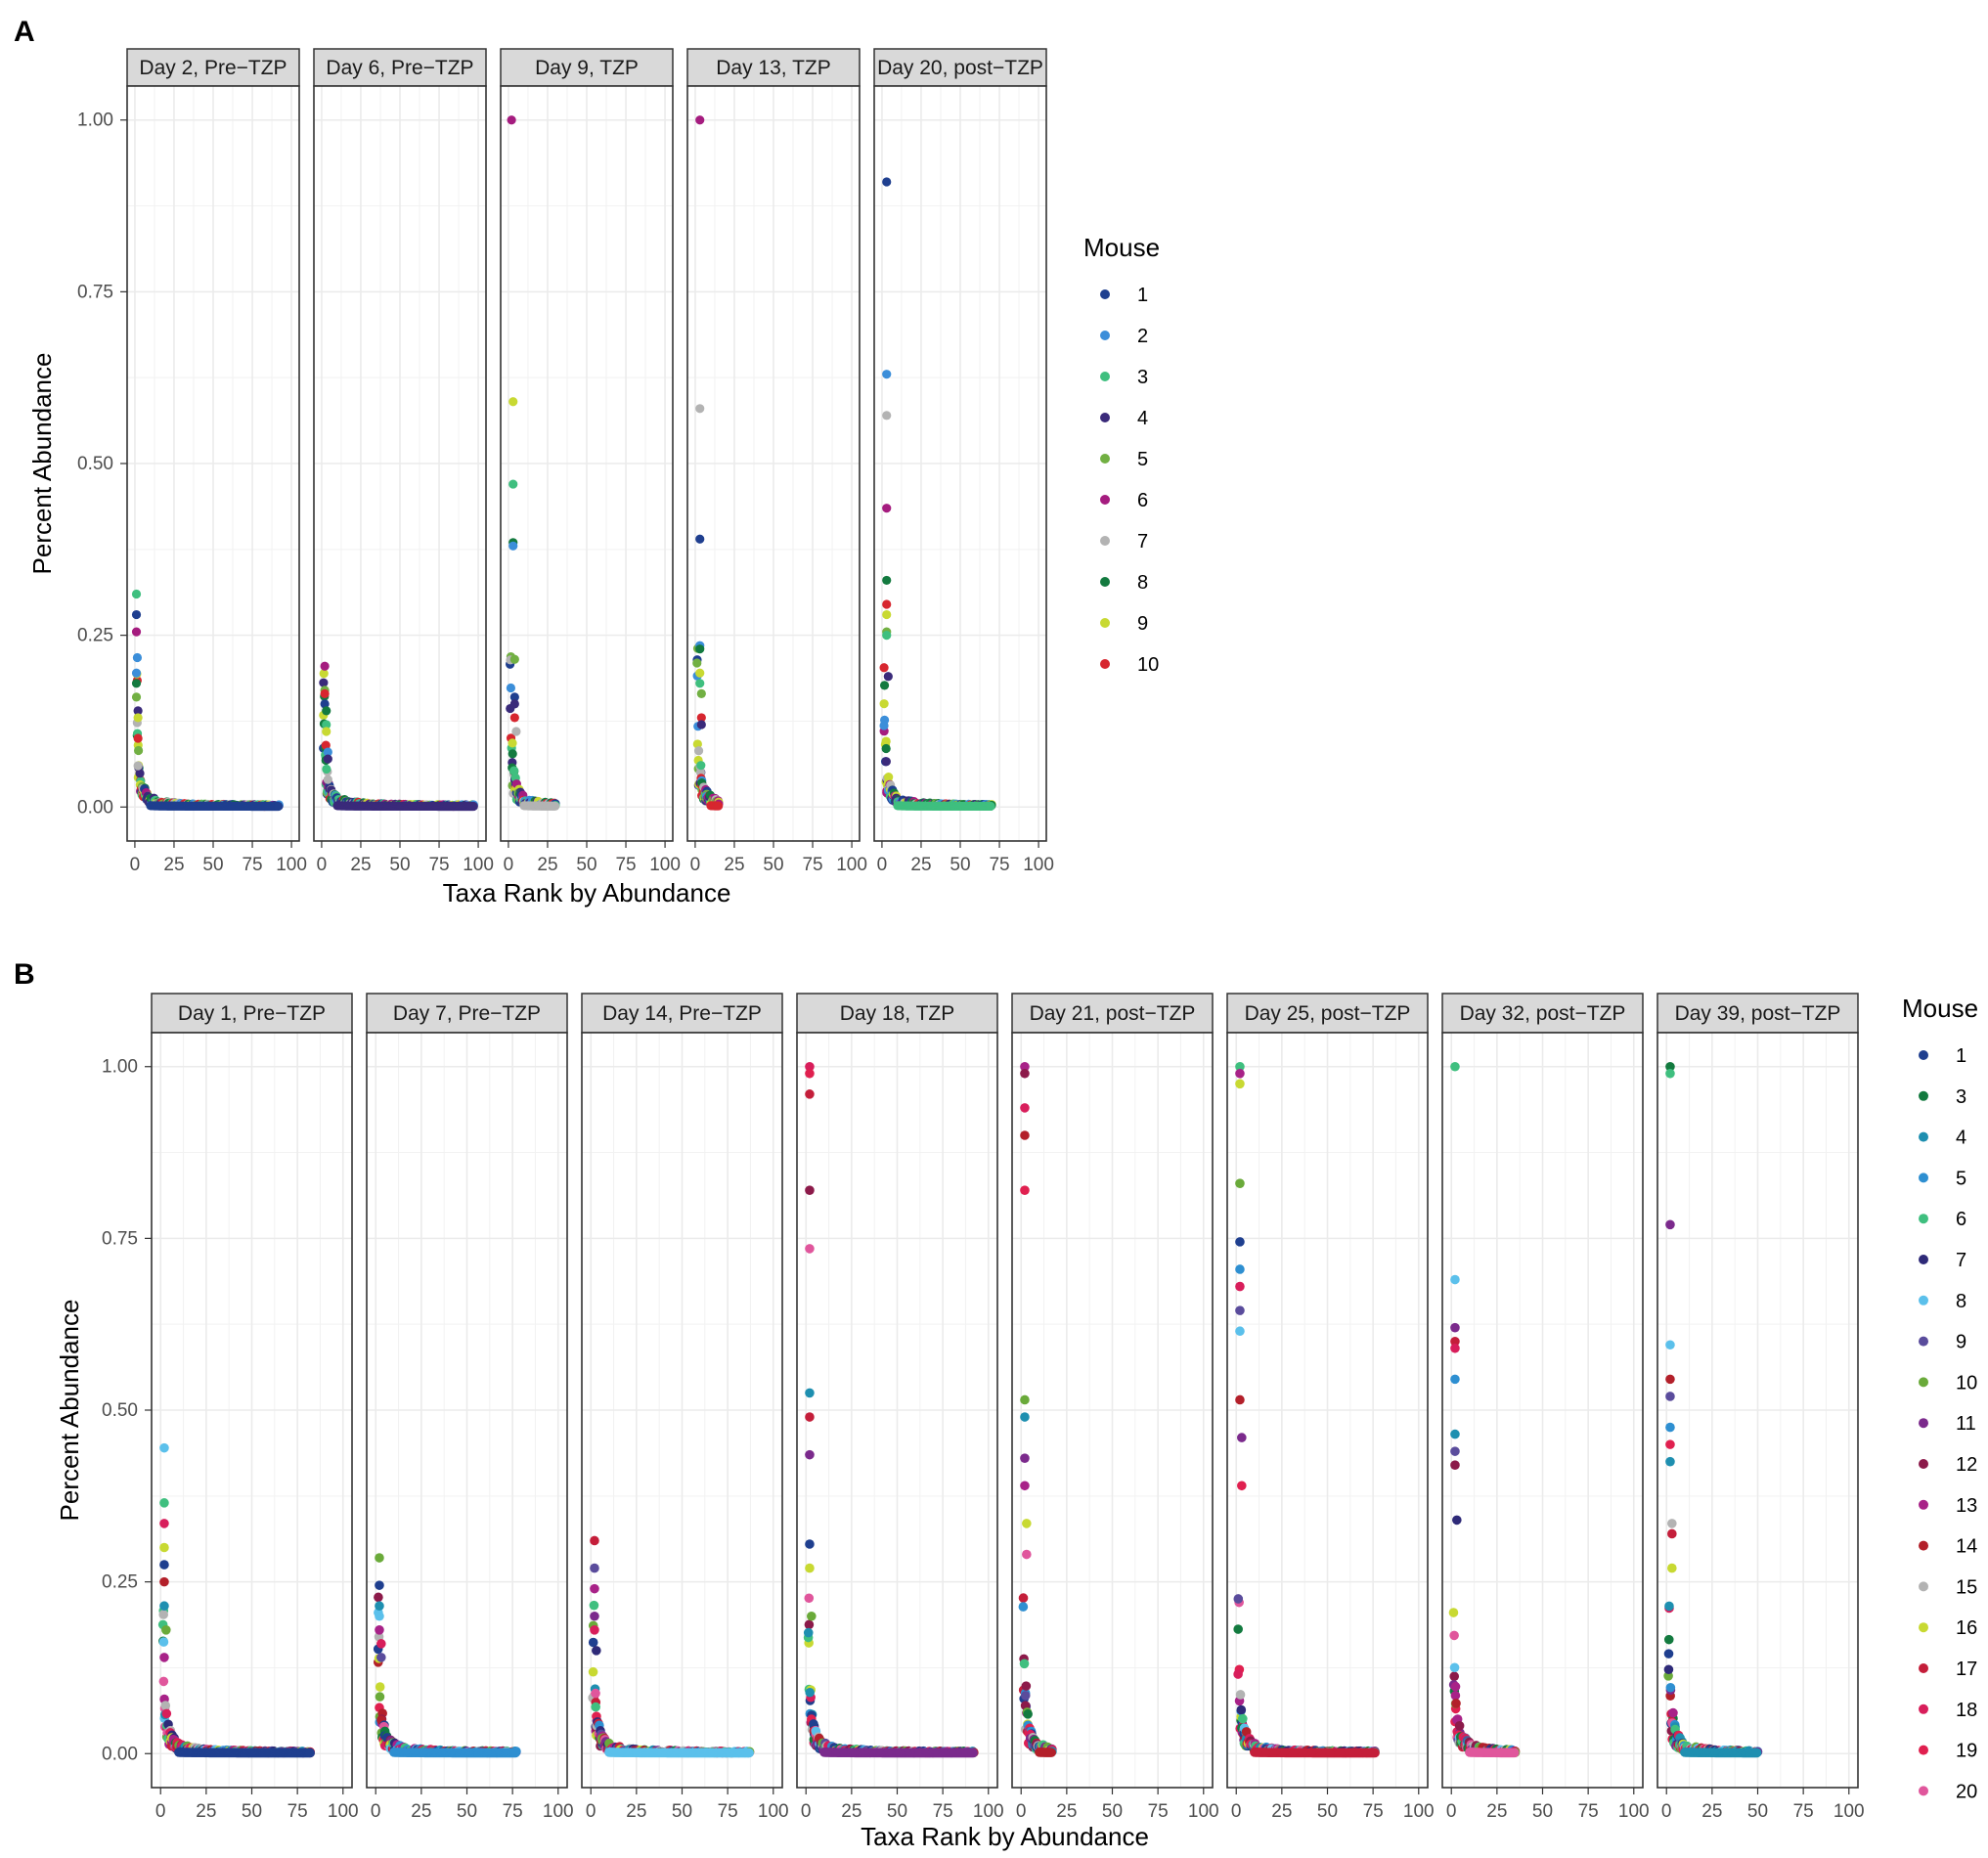  I want to click on facet-panel: Day 9, TZP 0 25 50 75 100, so click(590, 461).